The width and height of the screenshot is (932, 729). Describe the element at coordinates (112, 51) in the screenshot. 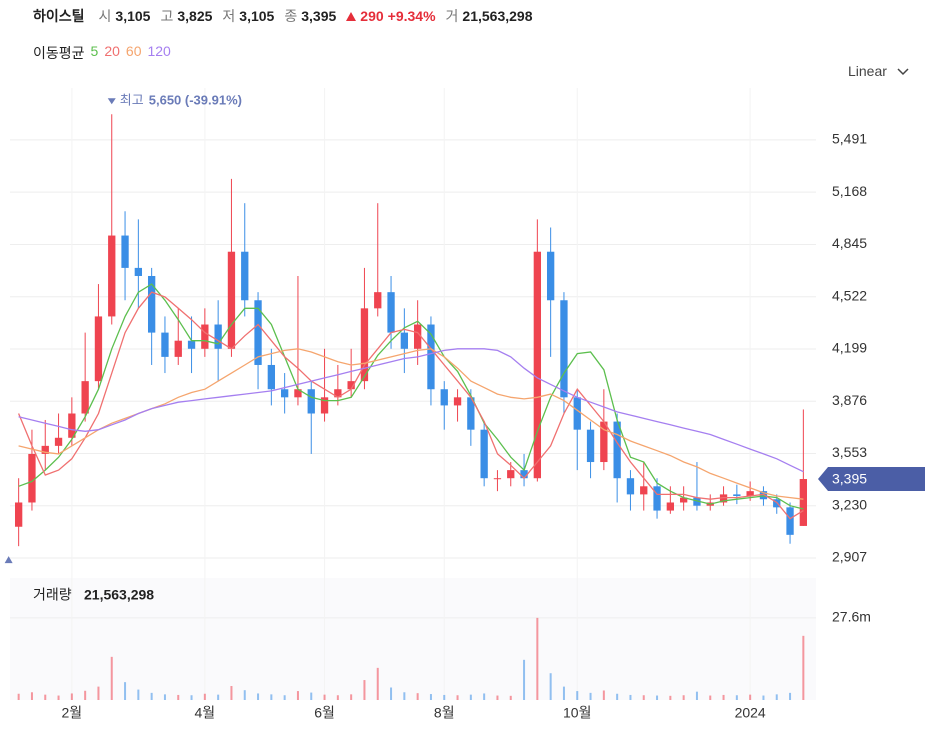

I see `legend-entry: 20` at that location.